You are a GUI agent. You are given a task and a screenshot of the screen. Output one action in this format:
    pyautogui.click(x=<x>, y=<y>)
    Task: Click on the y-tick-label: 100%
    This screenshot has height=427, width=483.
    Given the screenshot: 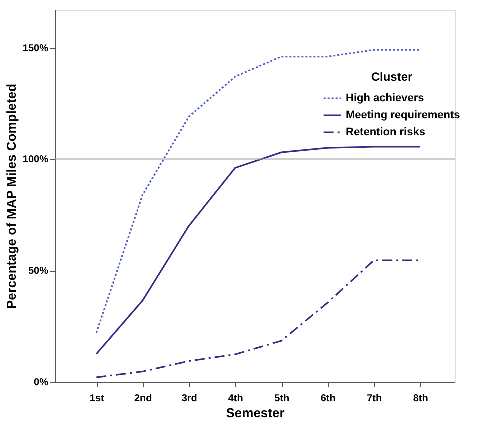 What is the action you would take?
    pyautogui.click(x=35, y=160)
    